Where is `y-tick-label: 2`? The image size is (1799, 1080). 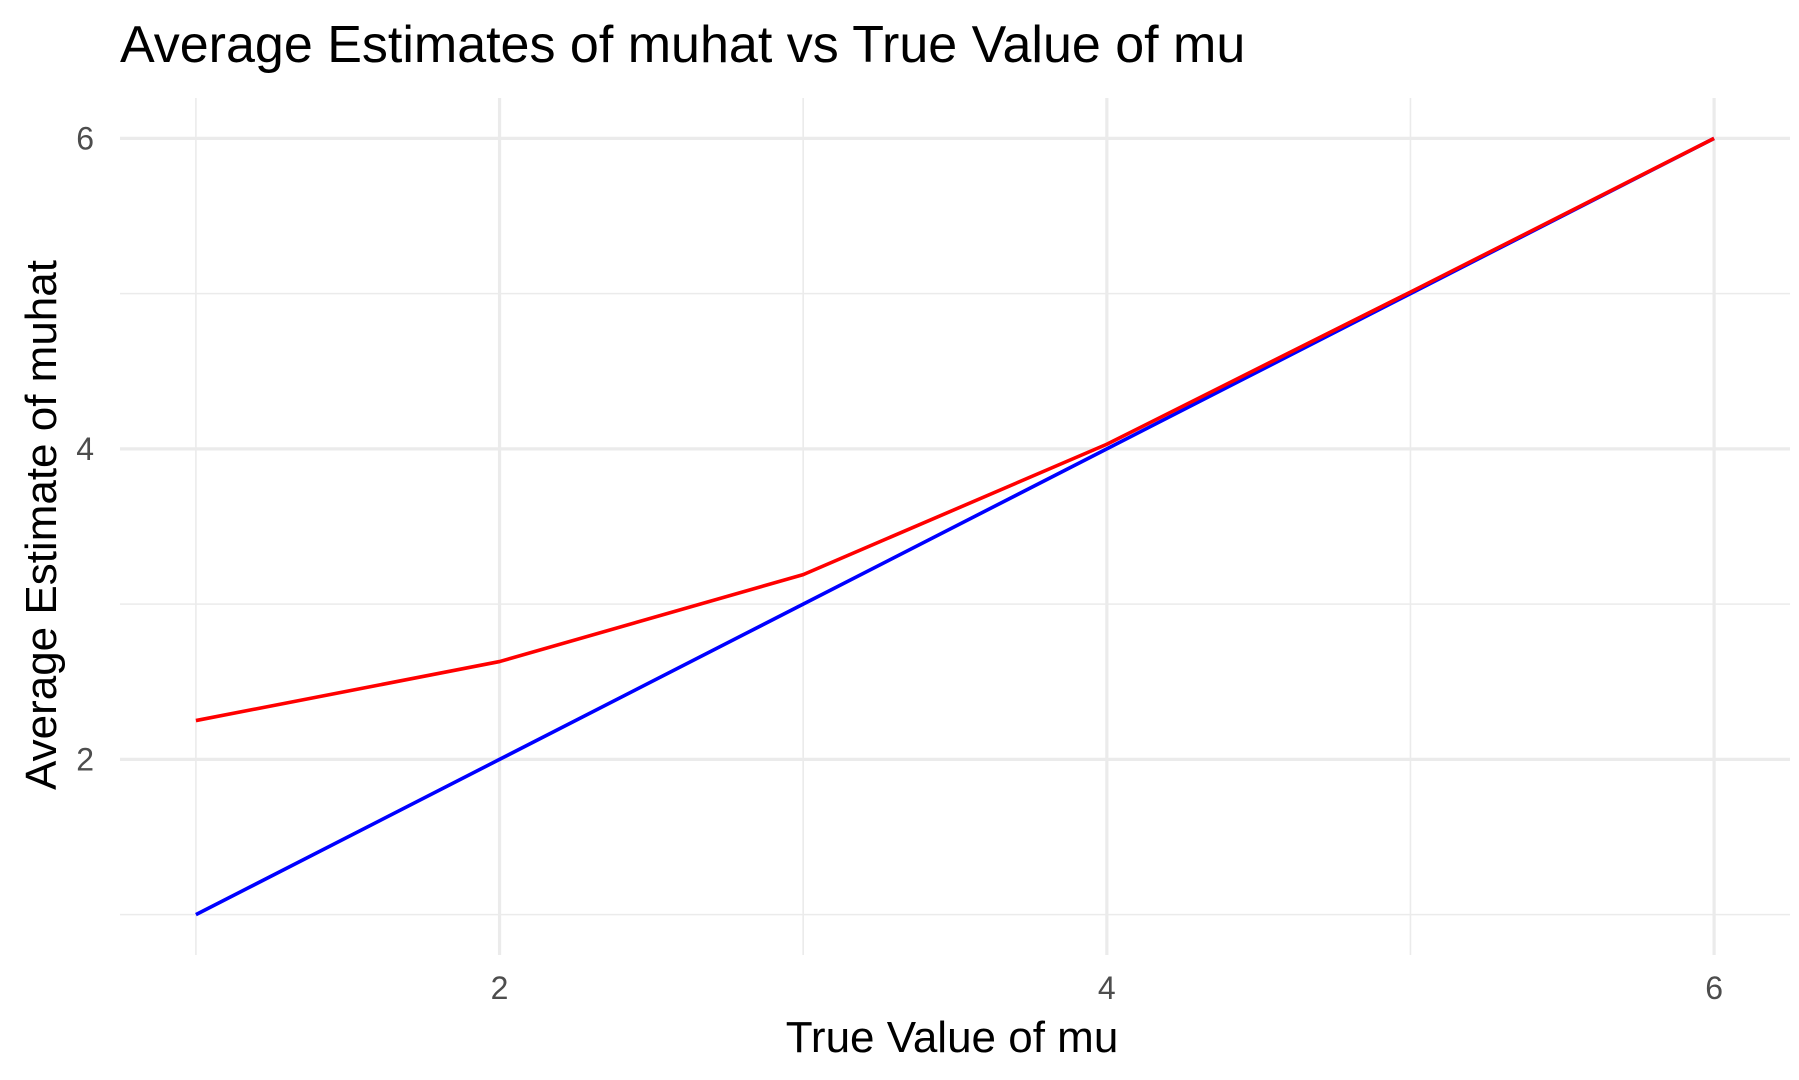
y-tick-label: 2 is located at coordinates (85, 759).